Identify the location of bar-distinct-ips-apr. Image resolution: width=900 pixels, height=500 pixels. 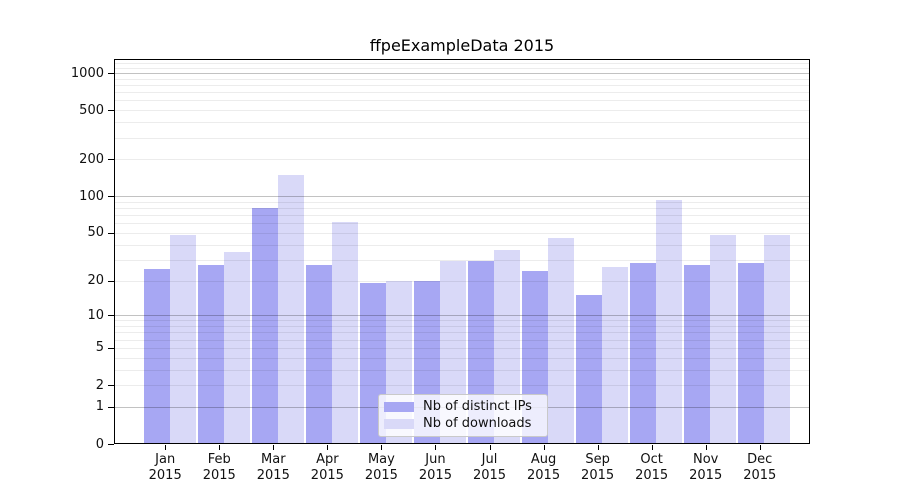
(318, 354).